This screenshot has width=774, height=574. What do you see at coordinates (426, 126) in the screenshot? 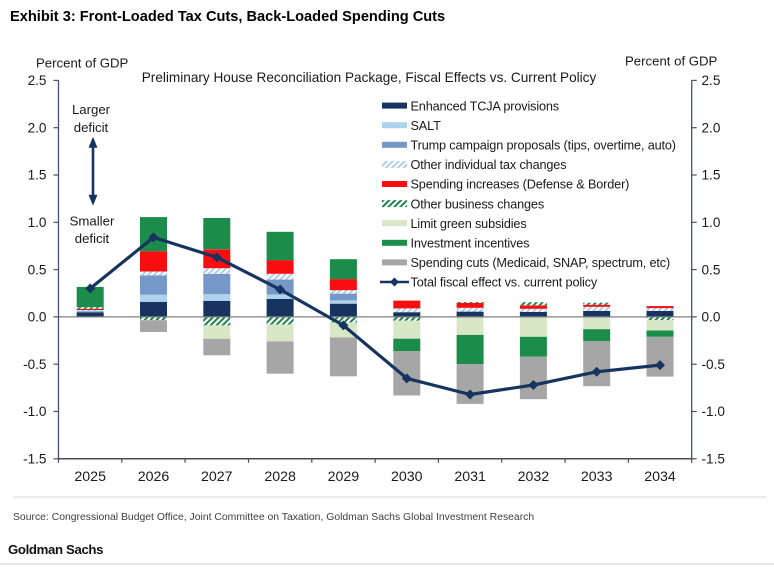
I see `svg-text: SALT` at bounding box center [426, 126].